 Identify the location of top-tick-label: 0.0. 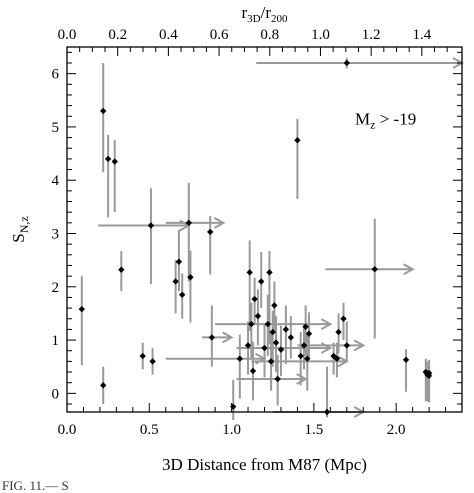
(67, 35).